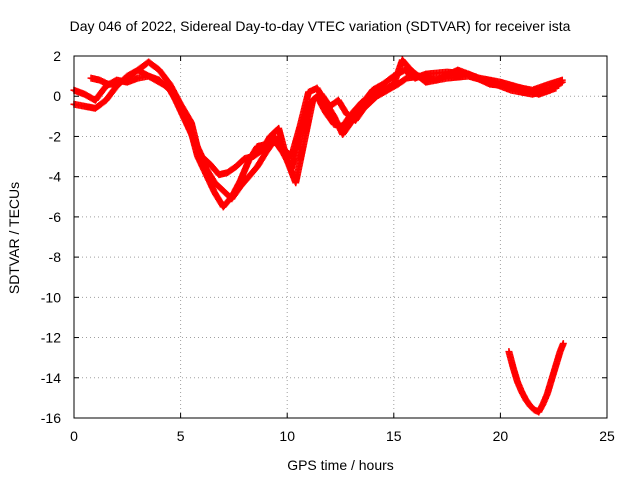  I want to click on x-tick-label: 0, so click(74, 436).